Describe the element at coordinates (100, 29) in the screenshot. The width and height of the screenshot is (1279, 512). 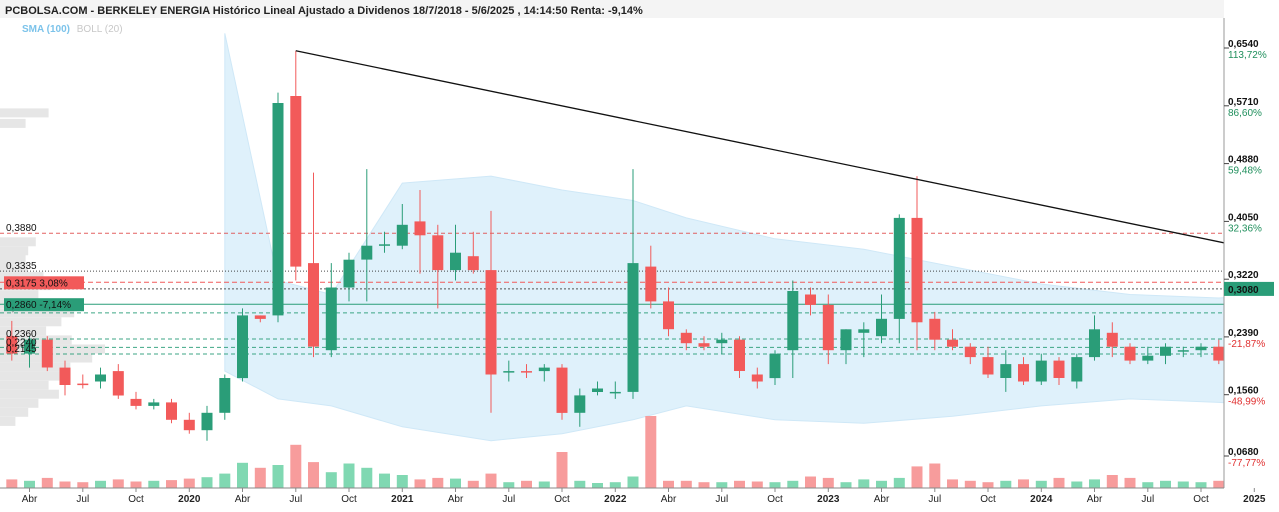
I see `legend-boll: BOLL (20)` at that location.